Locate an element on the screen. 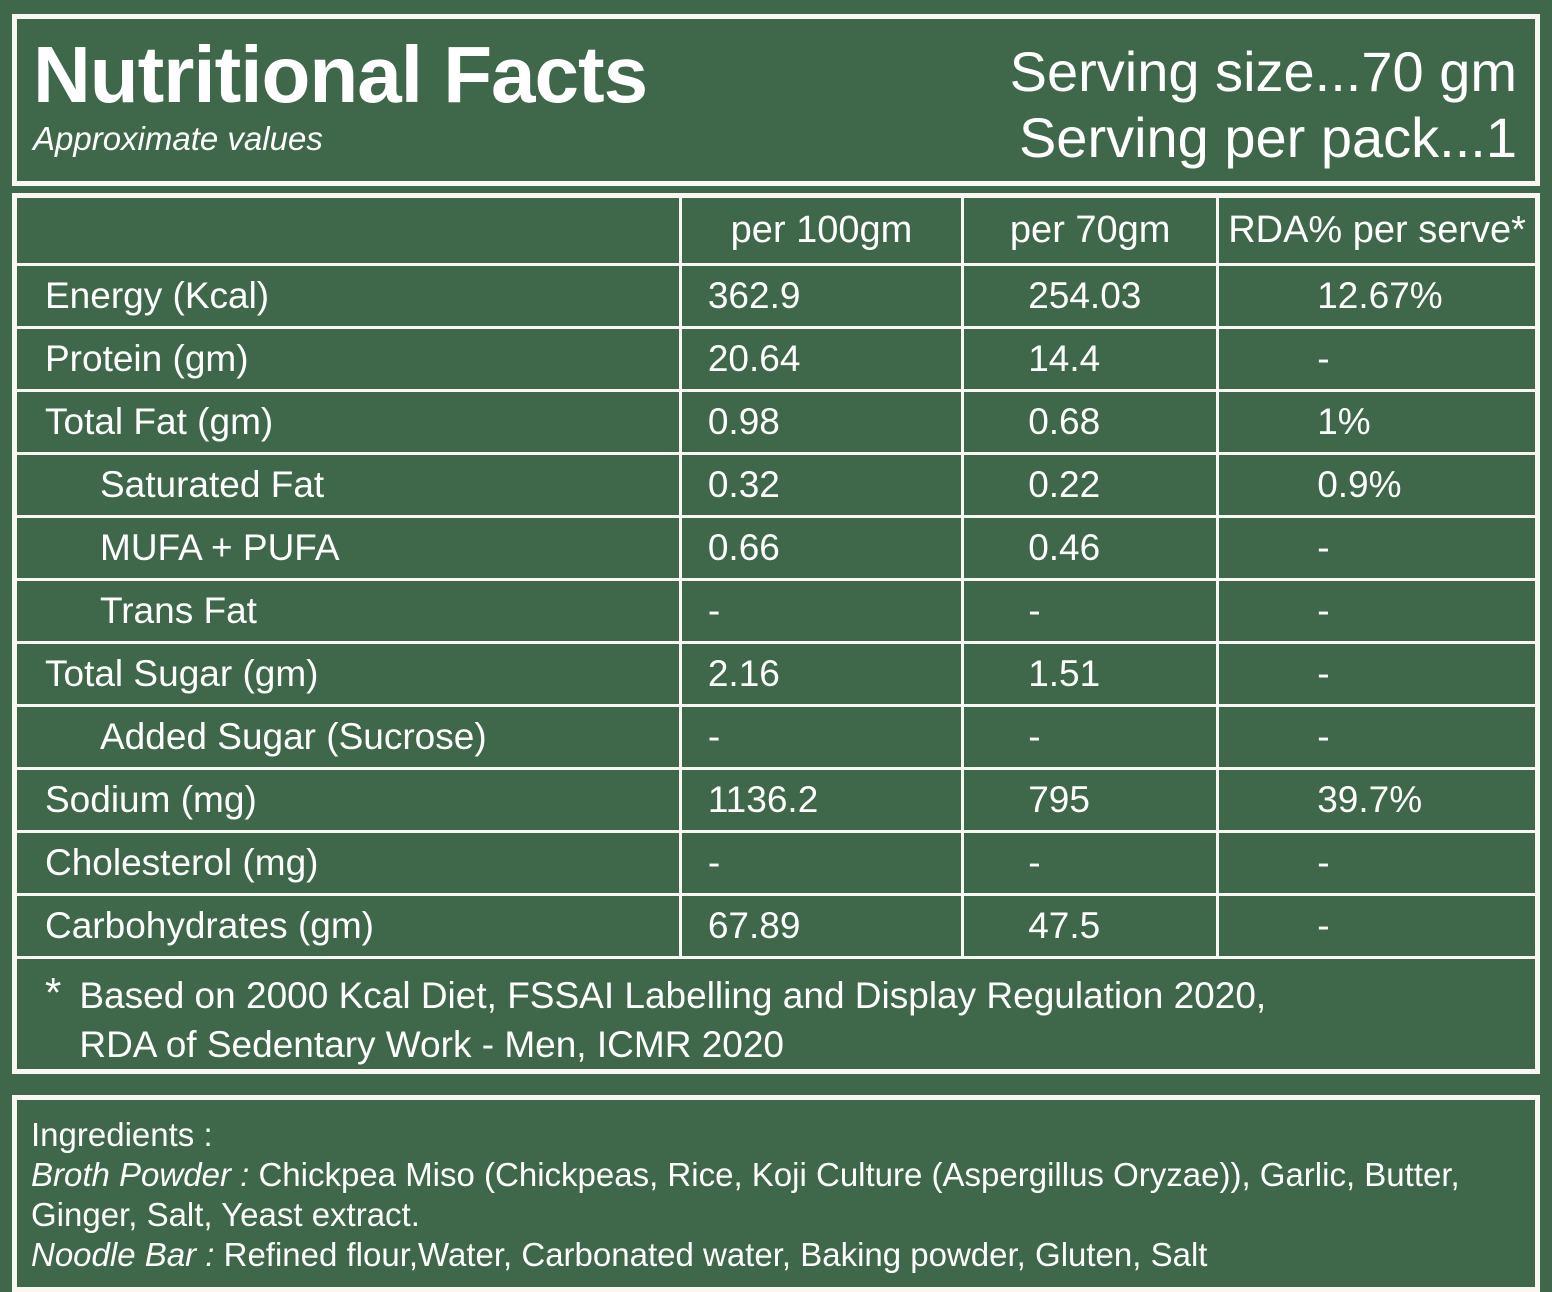 The height and width of the screenshot is (1292, 1552). value-rda: 12.67% is located at coordinates (1375, 296).